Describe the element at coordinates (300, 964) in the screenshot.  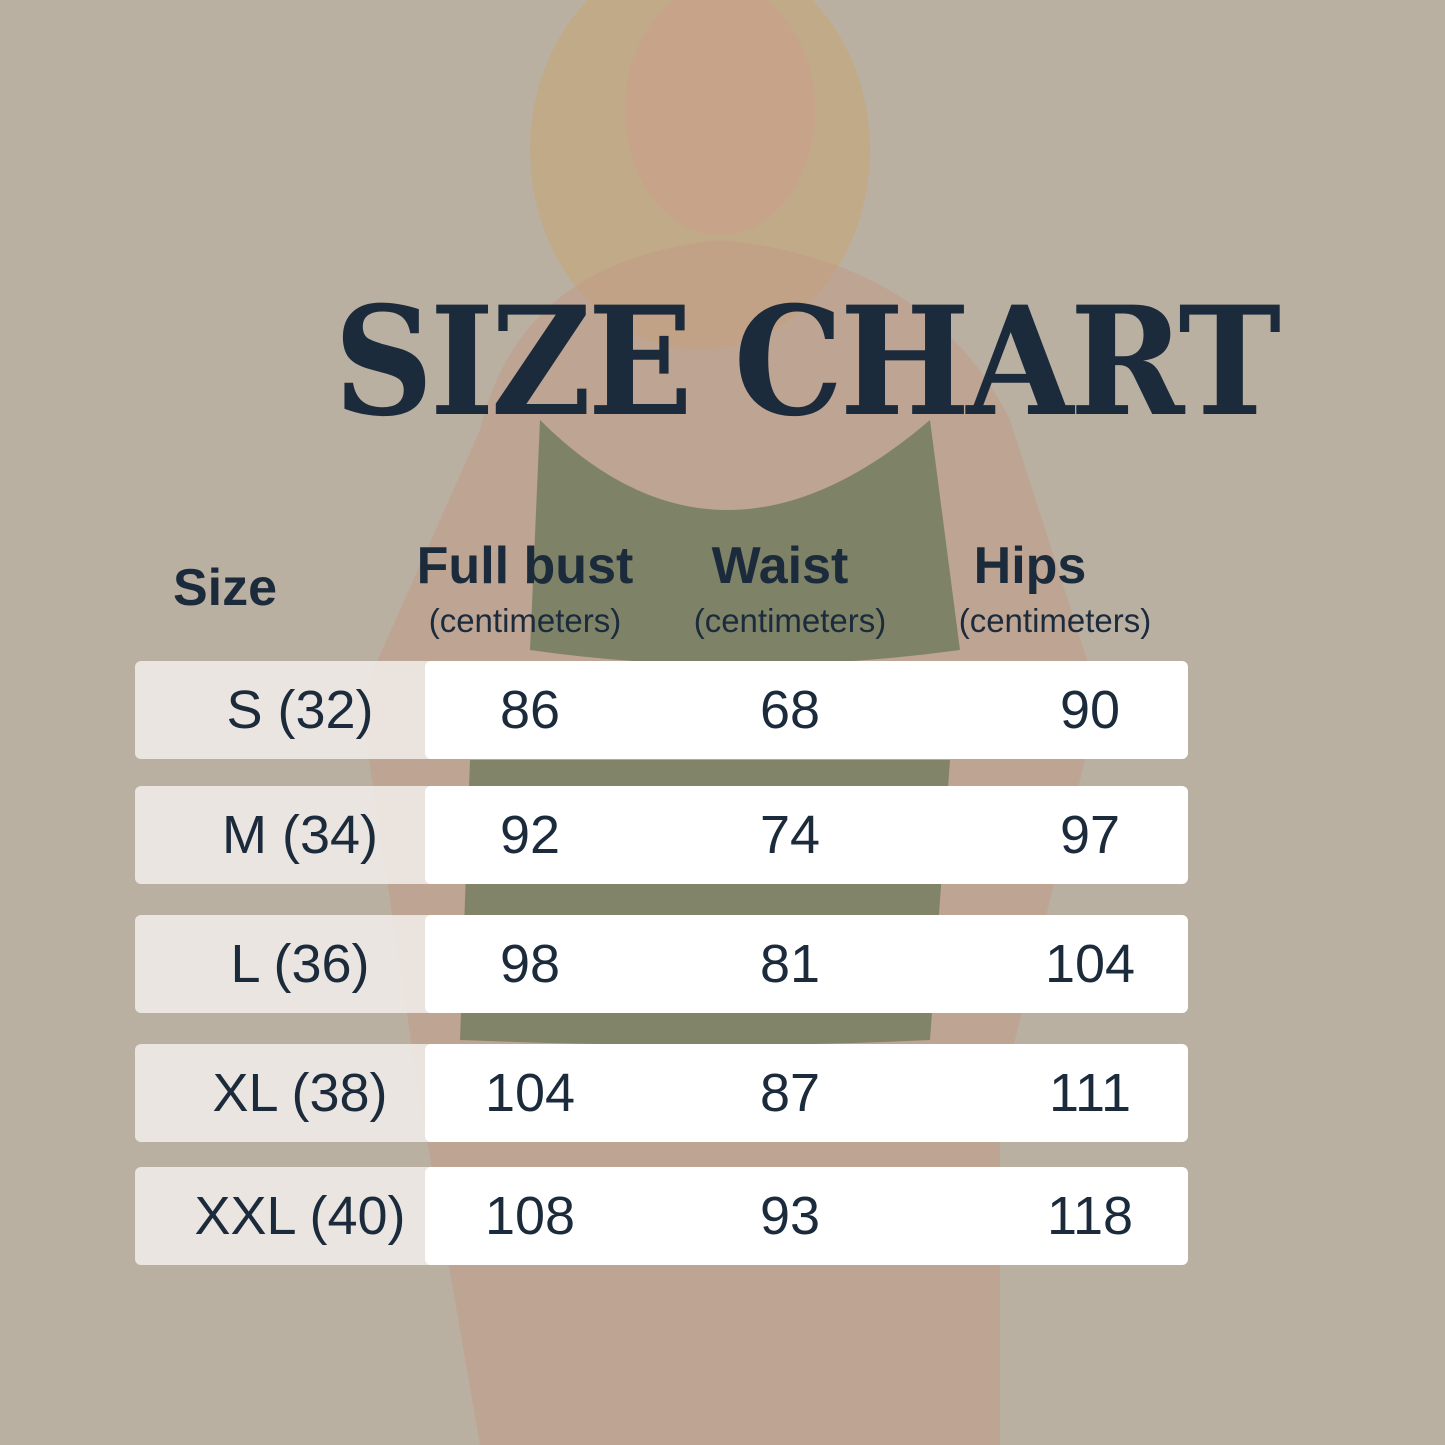
I see `size-label: L (36)` at that location.